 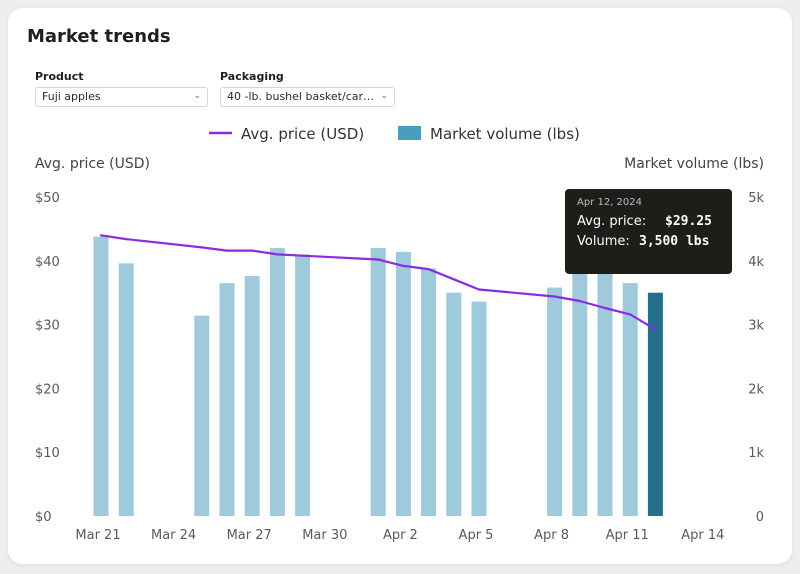 What do you see at coordinates (648, 222) in the screenshot?
I see `tooltip-price-row: Avg. price: $29.25` at bounding box center [648, 222].